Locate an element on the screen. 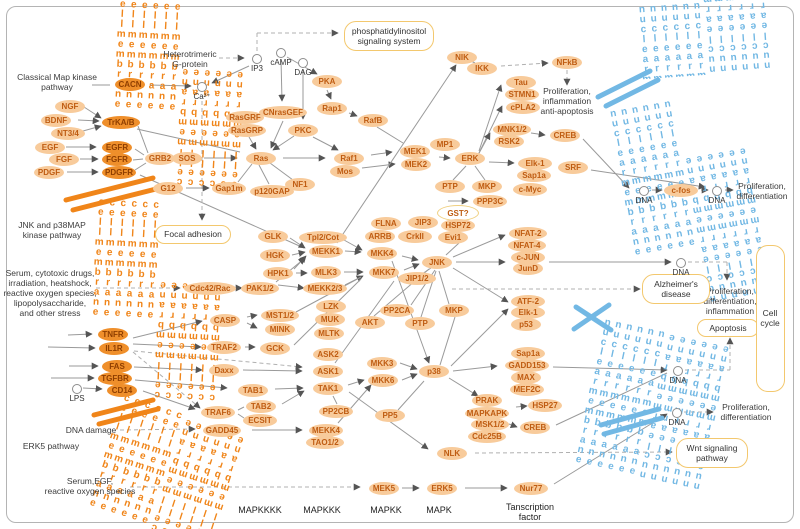 The height and width of the screenshot is (529, 800). glk-node: GLK is located at coordinates (273, 236).